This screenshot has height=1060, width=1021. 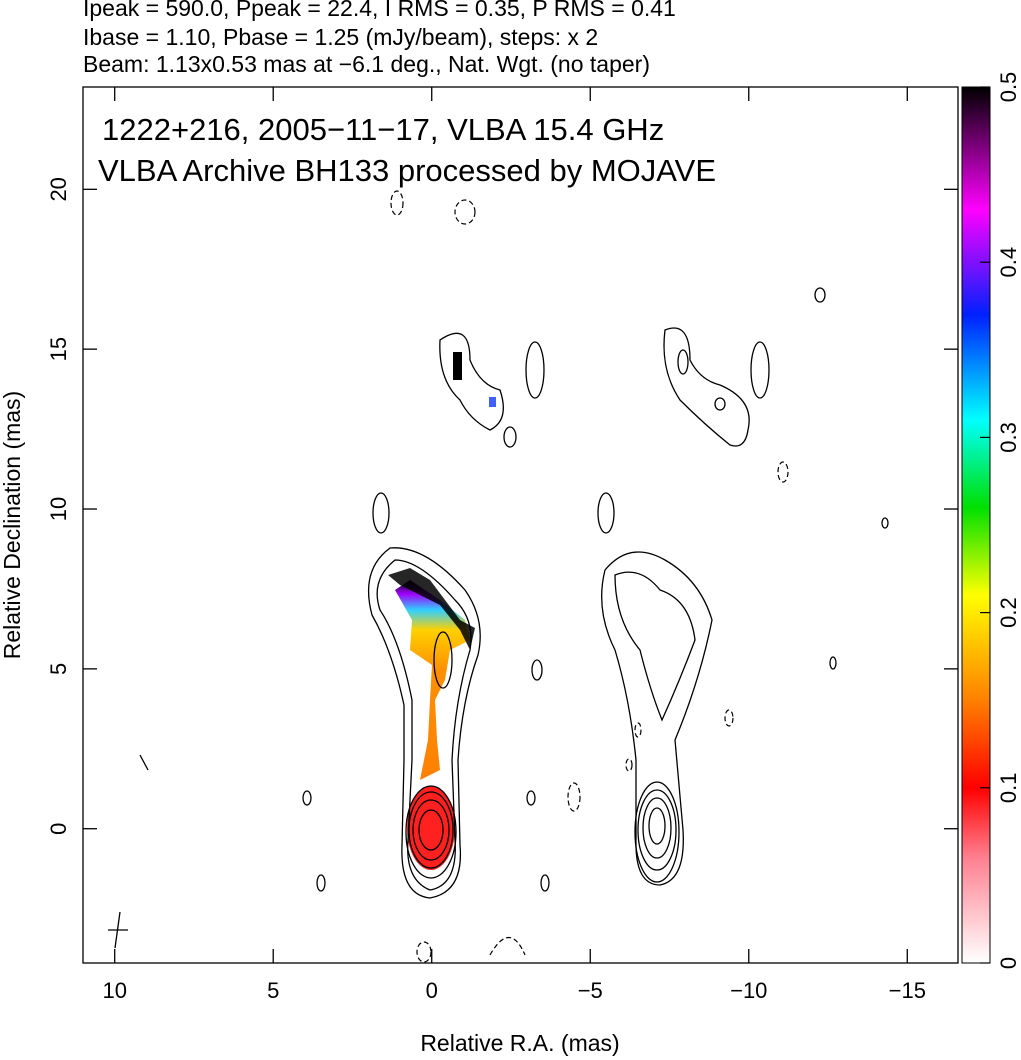 What do you see at coordinates (976, 525) in the screenshot?
I see `colorbar` at bounding box center [976, 525].